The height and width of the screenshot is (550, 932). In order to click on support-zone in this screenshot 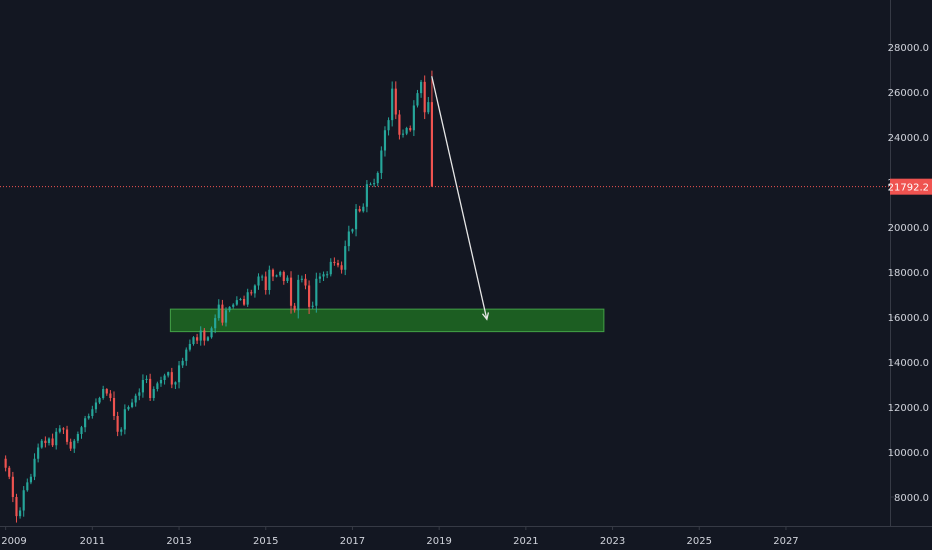, I will do `click(387, 320)`.